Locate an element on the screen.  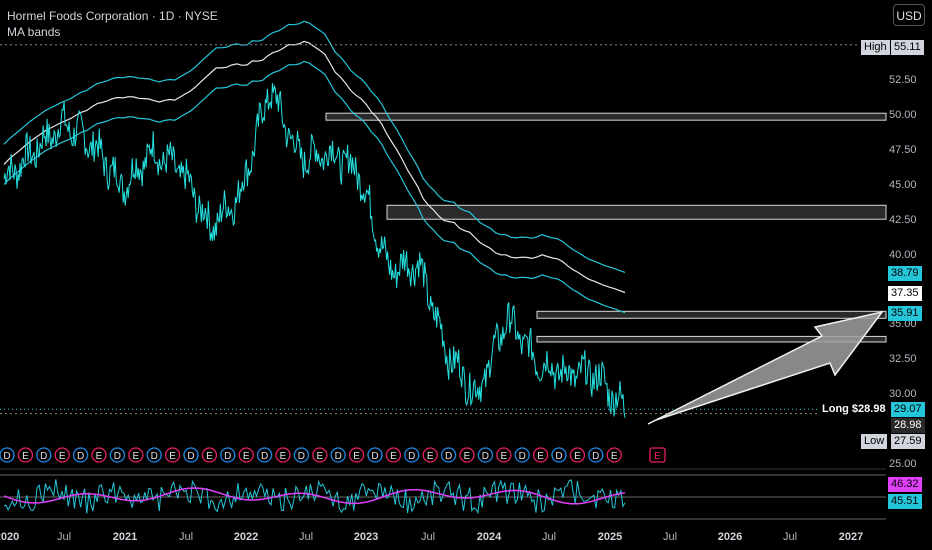
price-tick-label: 45.00 is located at coordinates (903, 184).